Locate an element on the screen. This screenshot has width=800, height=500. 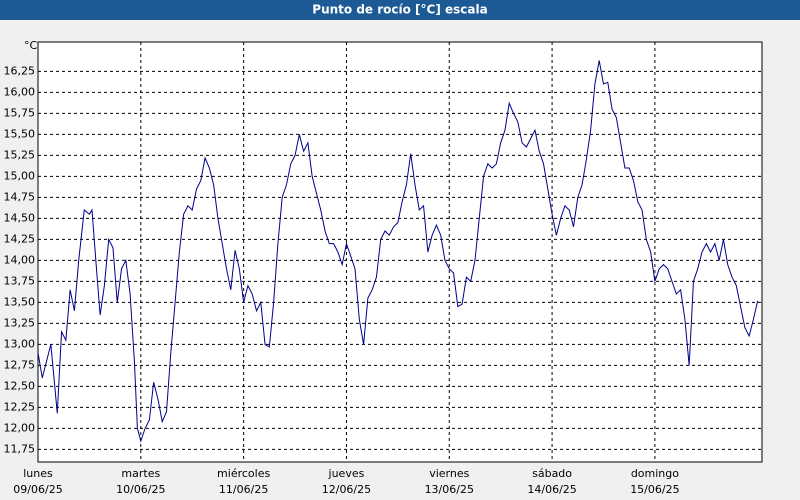
x-tick-label: martes is located at coordinates (140, 473).